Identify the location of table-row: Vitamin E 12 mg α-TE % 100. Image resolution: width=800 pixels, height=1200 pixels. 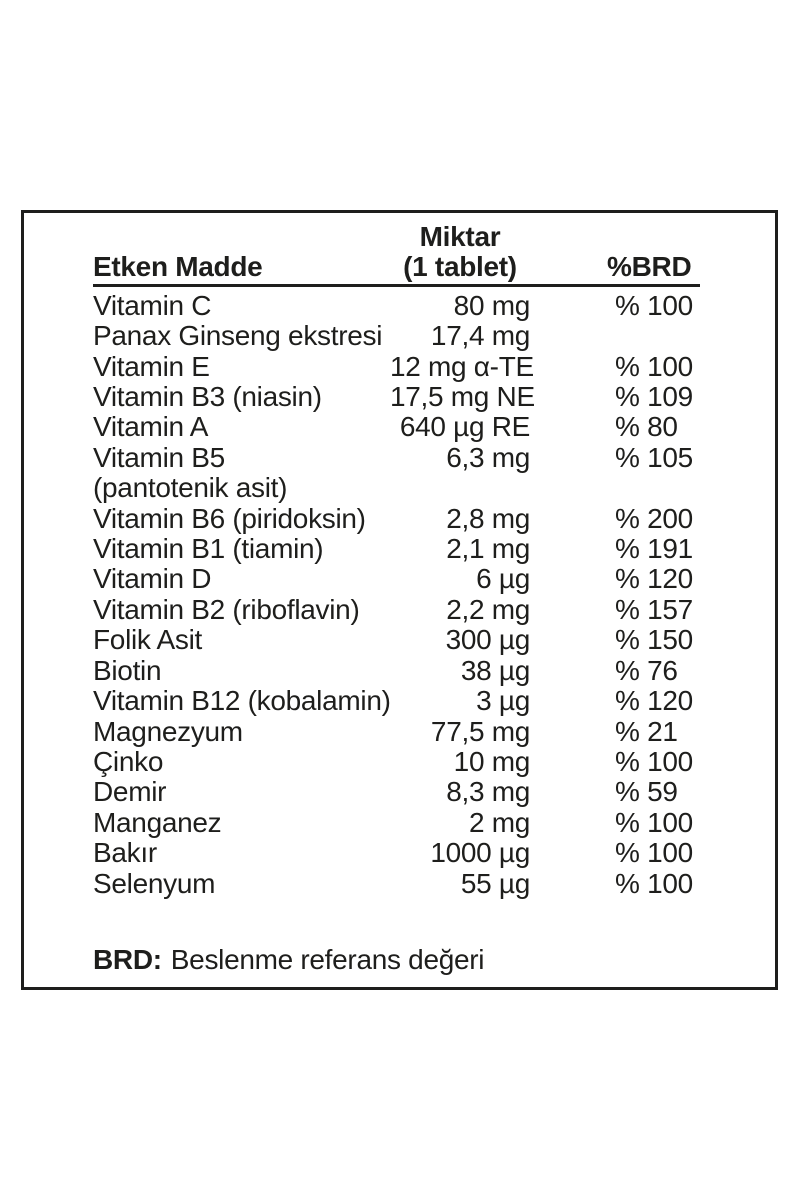
(434, 366).